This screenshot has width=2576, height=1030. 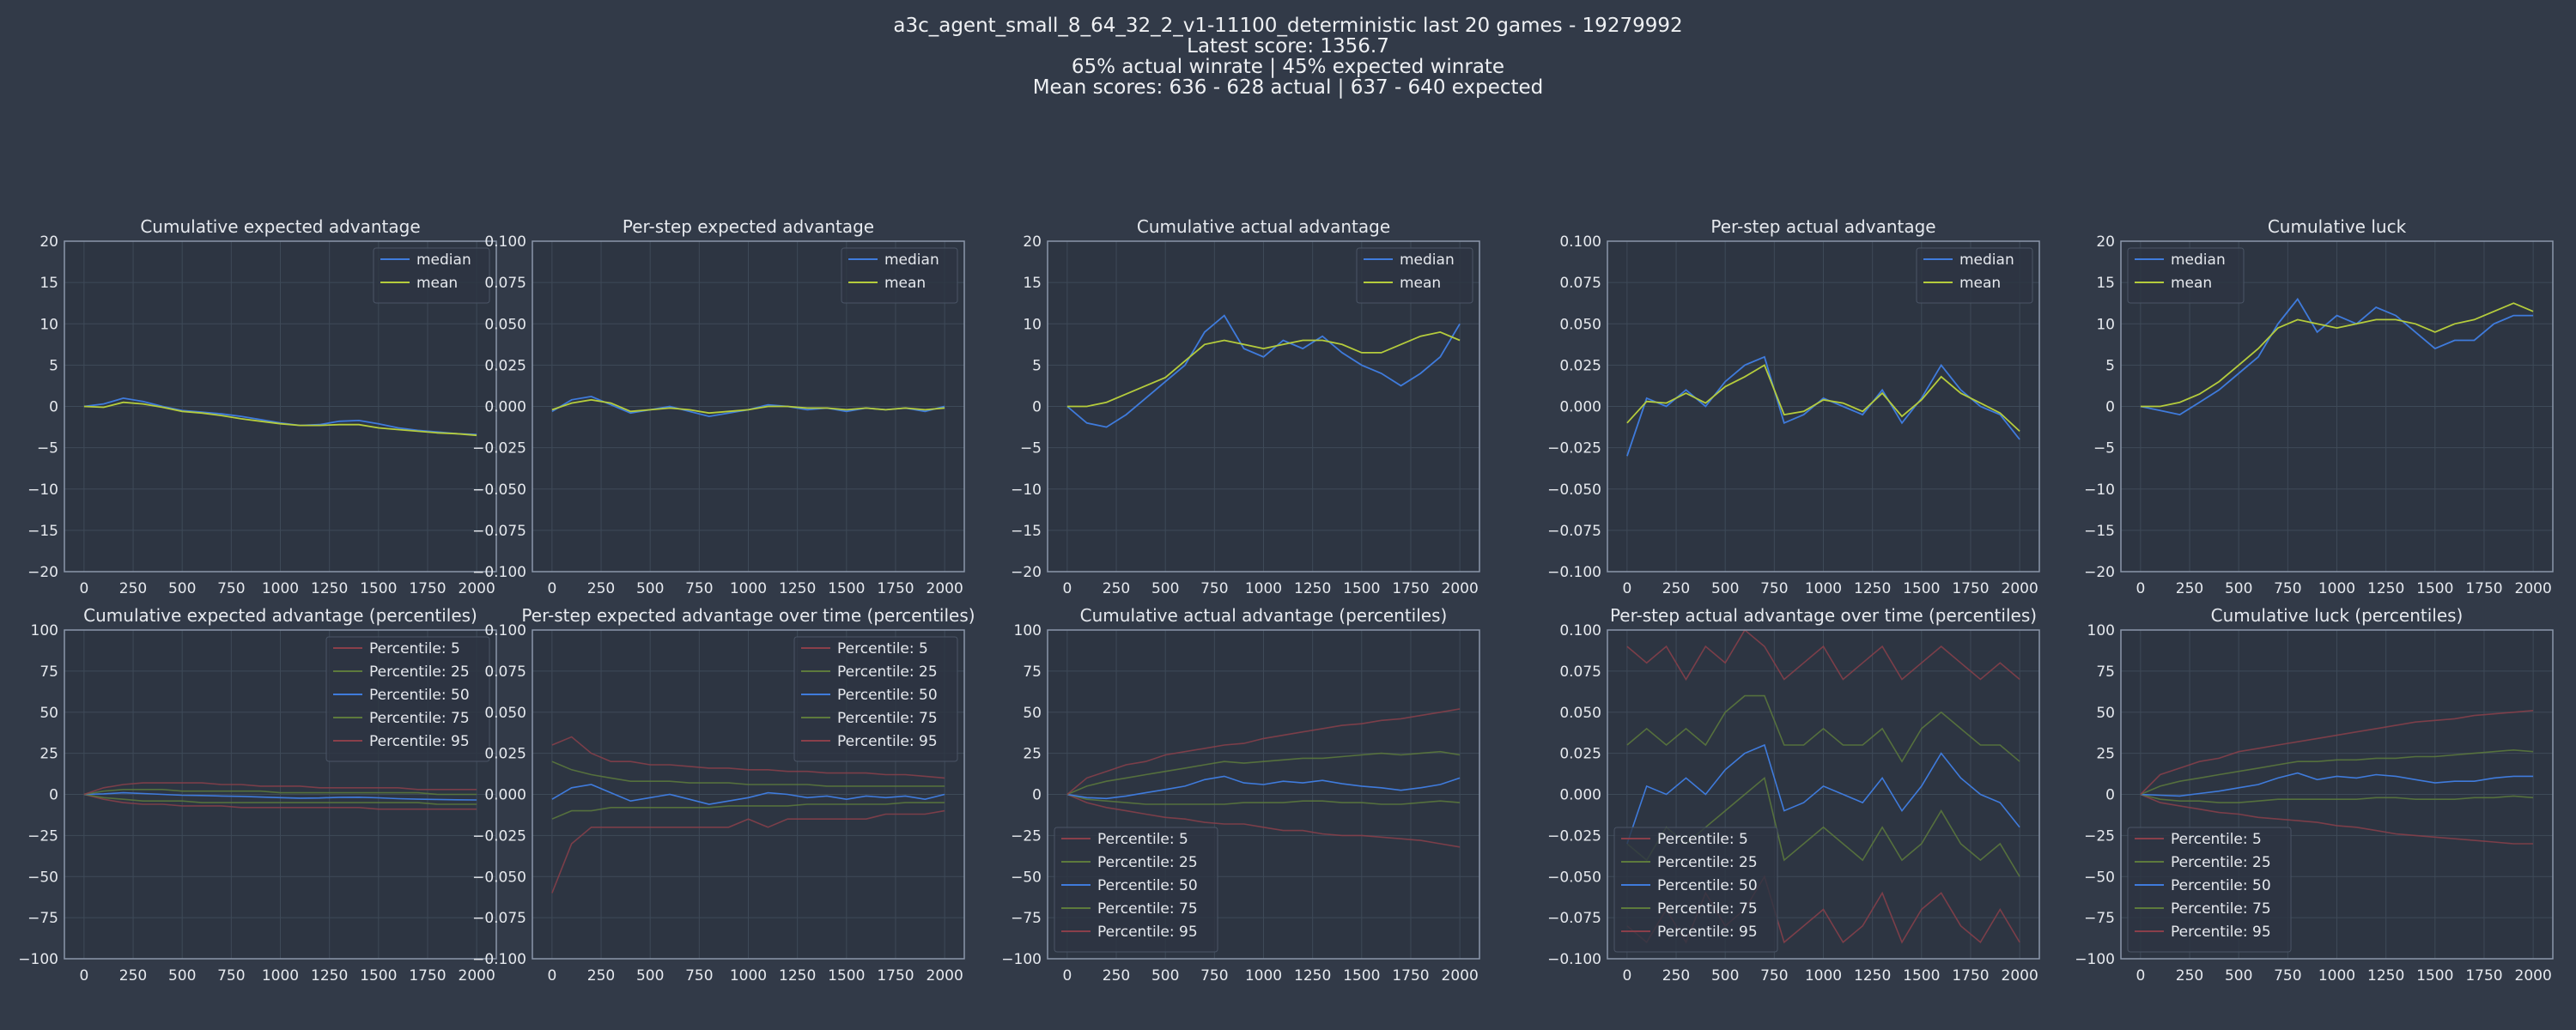 I want to click on y-tick-label: −15, so click(x=42, y=531).